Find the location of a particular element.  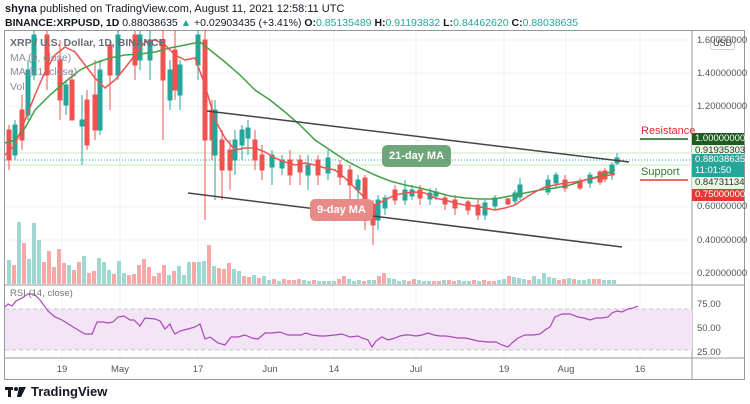

rsi-tick: 25.00 is located at coordinates (709, 352).